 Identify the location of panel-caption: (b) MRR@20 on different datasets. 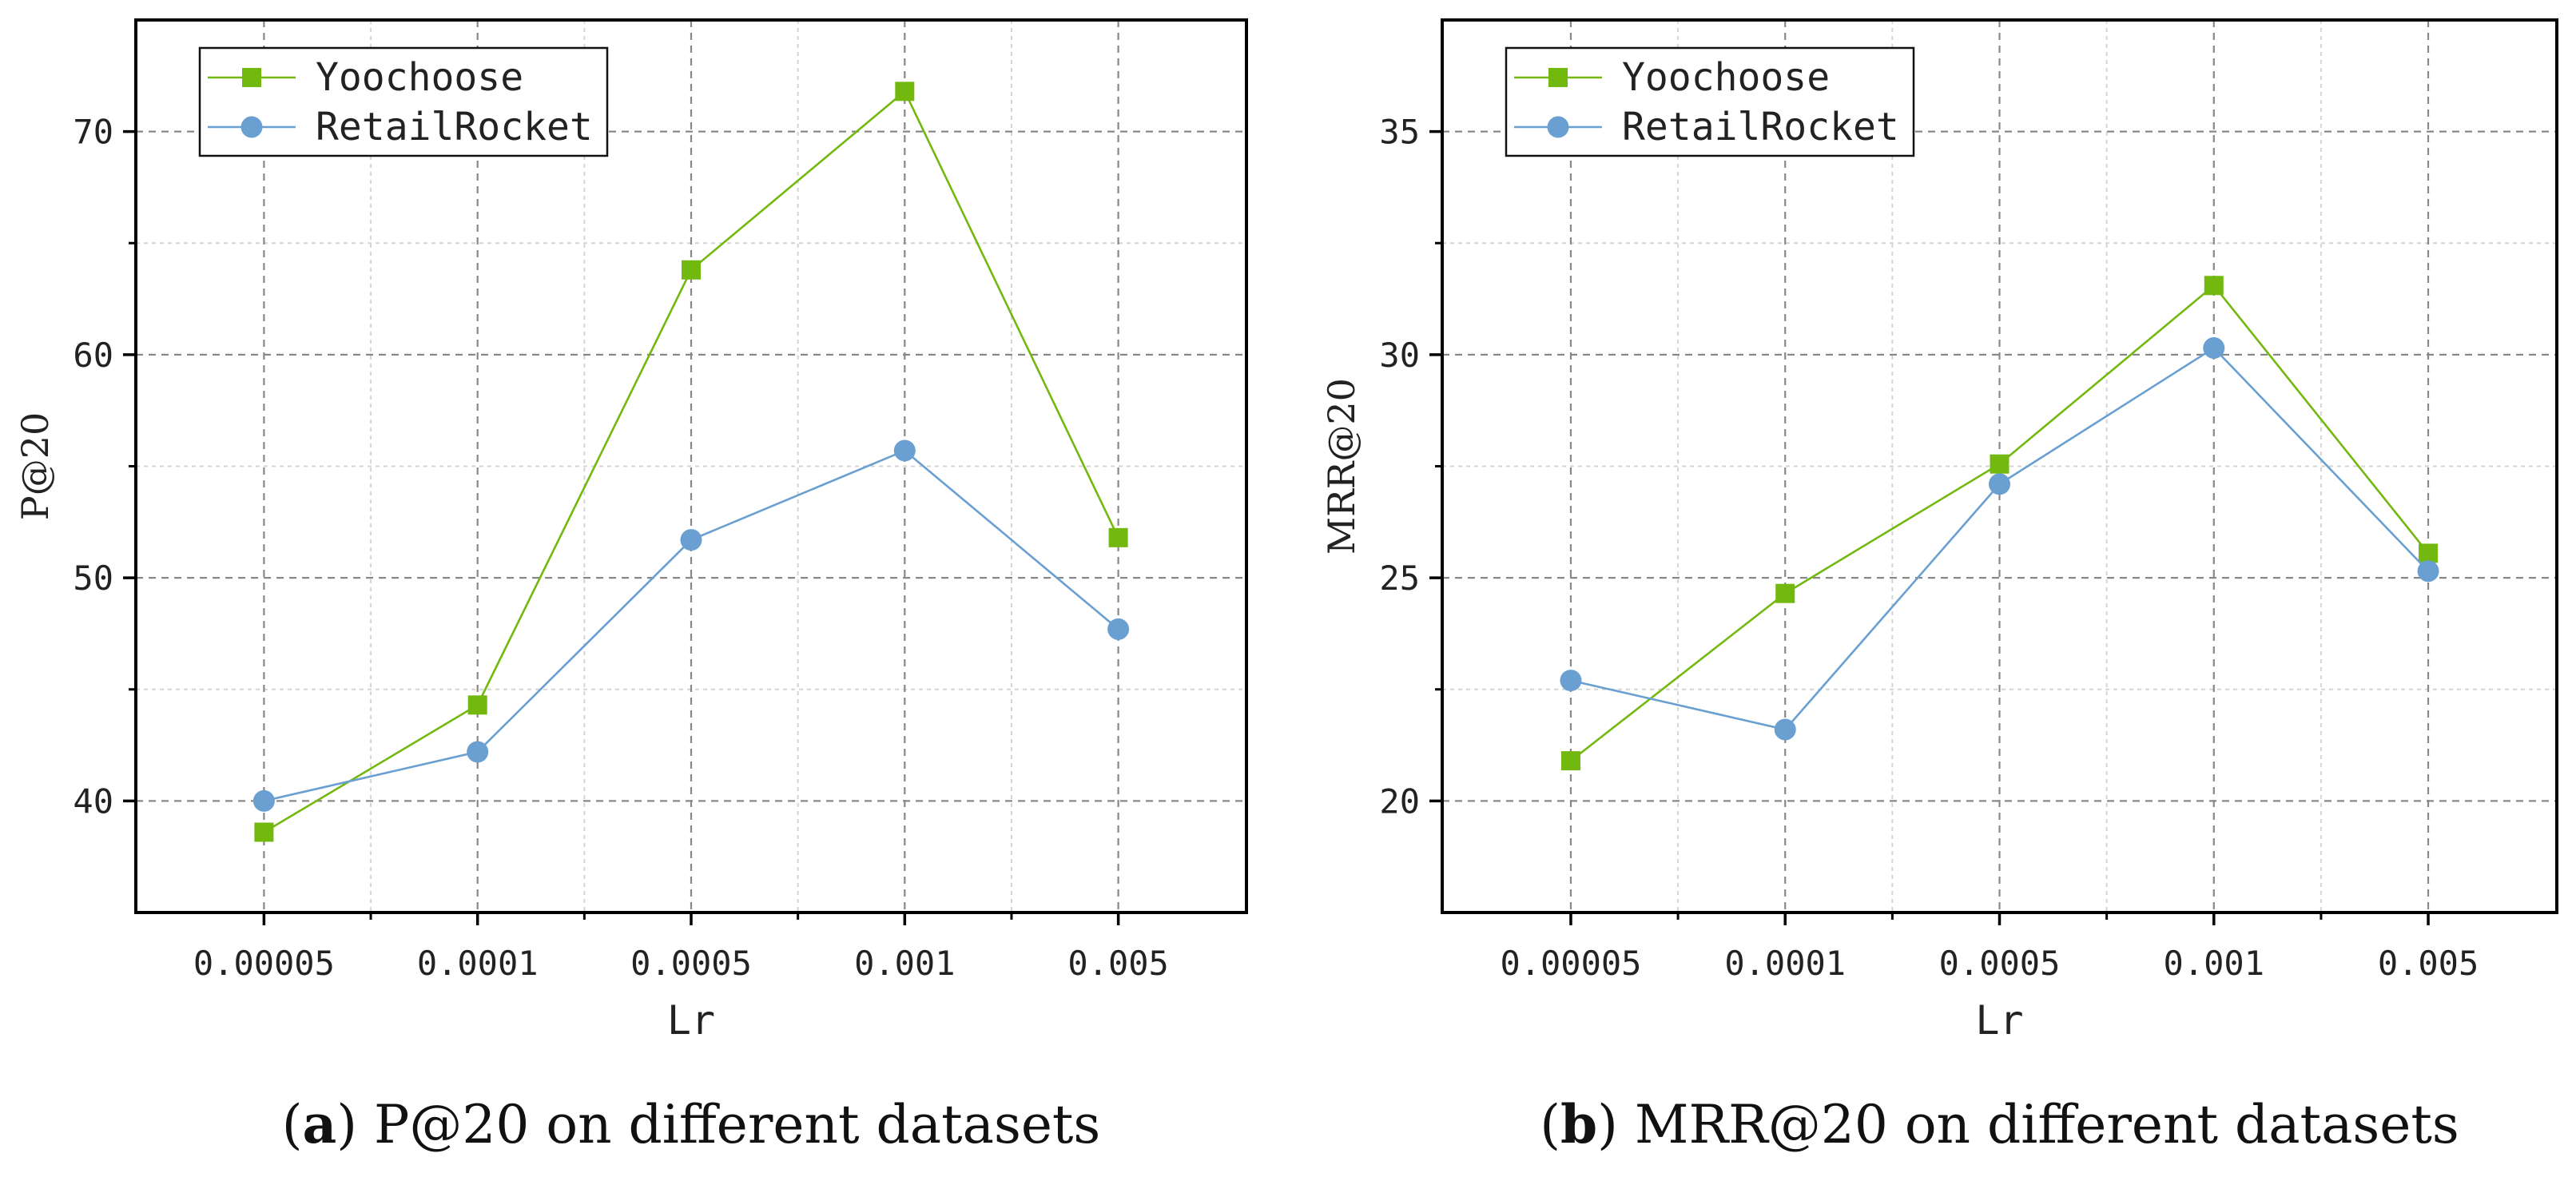
(1999, 1124).